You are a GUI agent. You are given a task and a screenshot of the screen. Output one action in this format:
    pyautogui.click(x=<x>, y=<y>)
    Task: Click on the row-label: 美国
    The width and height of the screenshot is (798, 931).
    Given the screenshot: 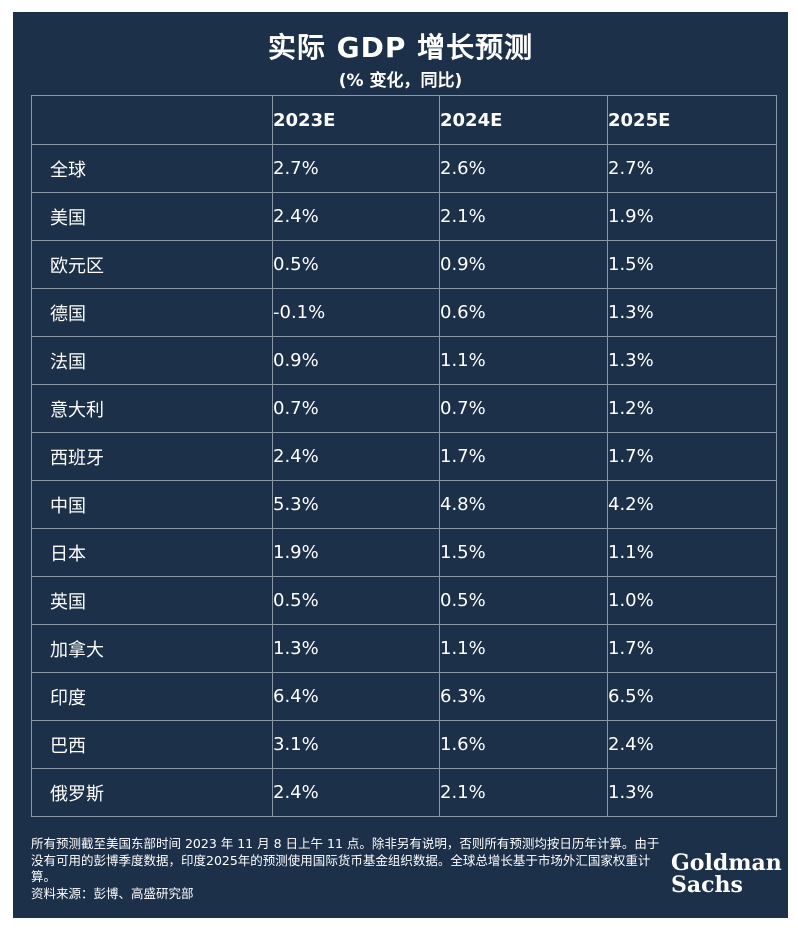 What is the action you would take?
    pyautogui.click(x=152, y=216)
    